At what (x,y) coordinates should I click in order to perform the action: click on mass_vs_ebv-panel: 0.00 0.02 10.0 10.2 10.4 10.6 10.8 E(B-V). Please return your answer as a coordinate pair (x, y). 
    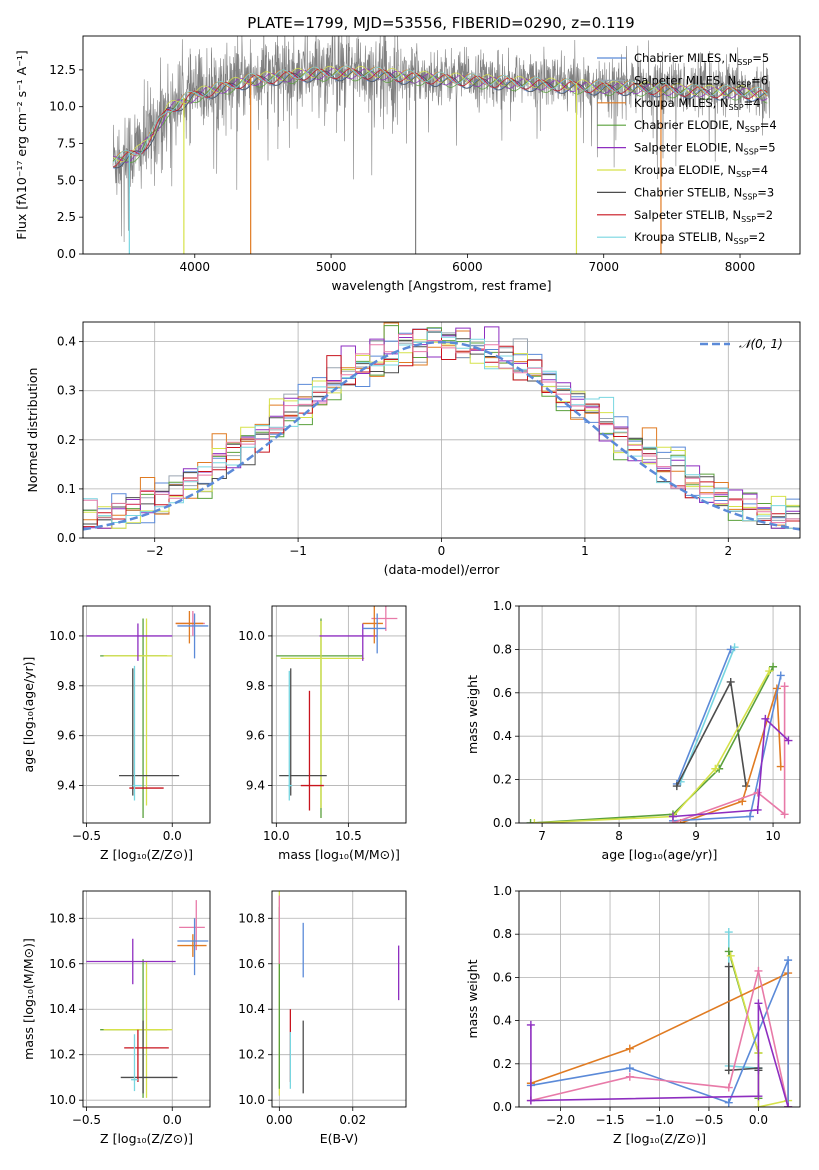
    Looking at the image, I should click on (322, 1018).